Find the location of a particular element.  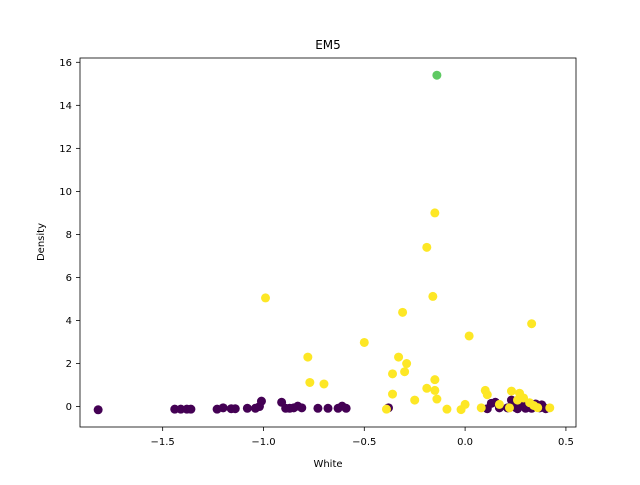

x-tick-label: −0.5 is located at coordinates (364, 442).